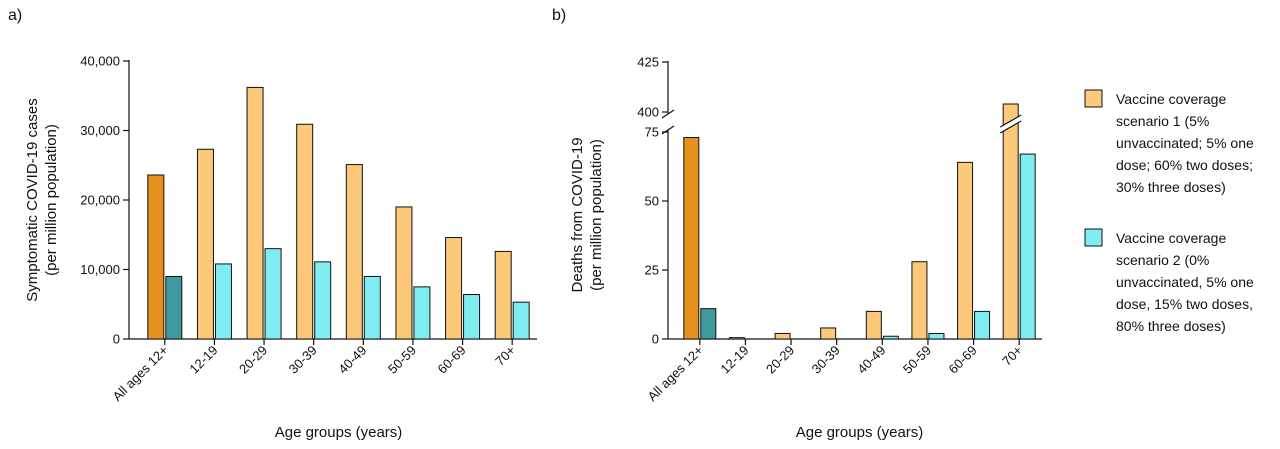  What do you see at coordinates (871, 360) in the screenshot?
I see `x-tick-label-b: 40-49` at bounding box center [871, 360].